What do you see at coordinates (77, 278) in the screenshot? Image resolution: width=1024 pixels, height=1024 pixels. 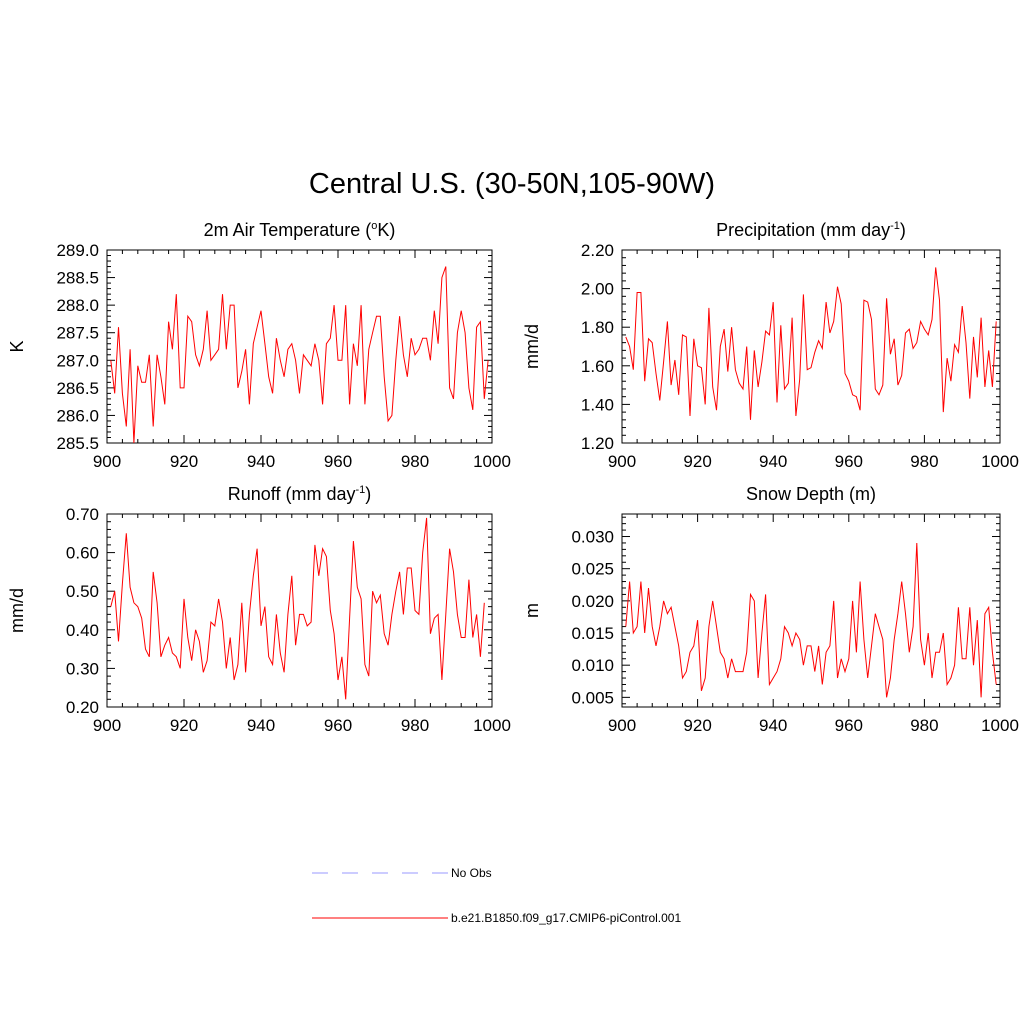 I see `y-tick-label: 288.5` at bounding box center [77, 278].